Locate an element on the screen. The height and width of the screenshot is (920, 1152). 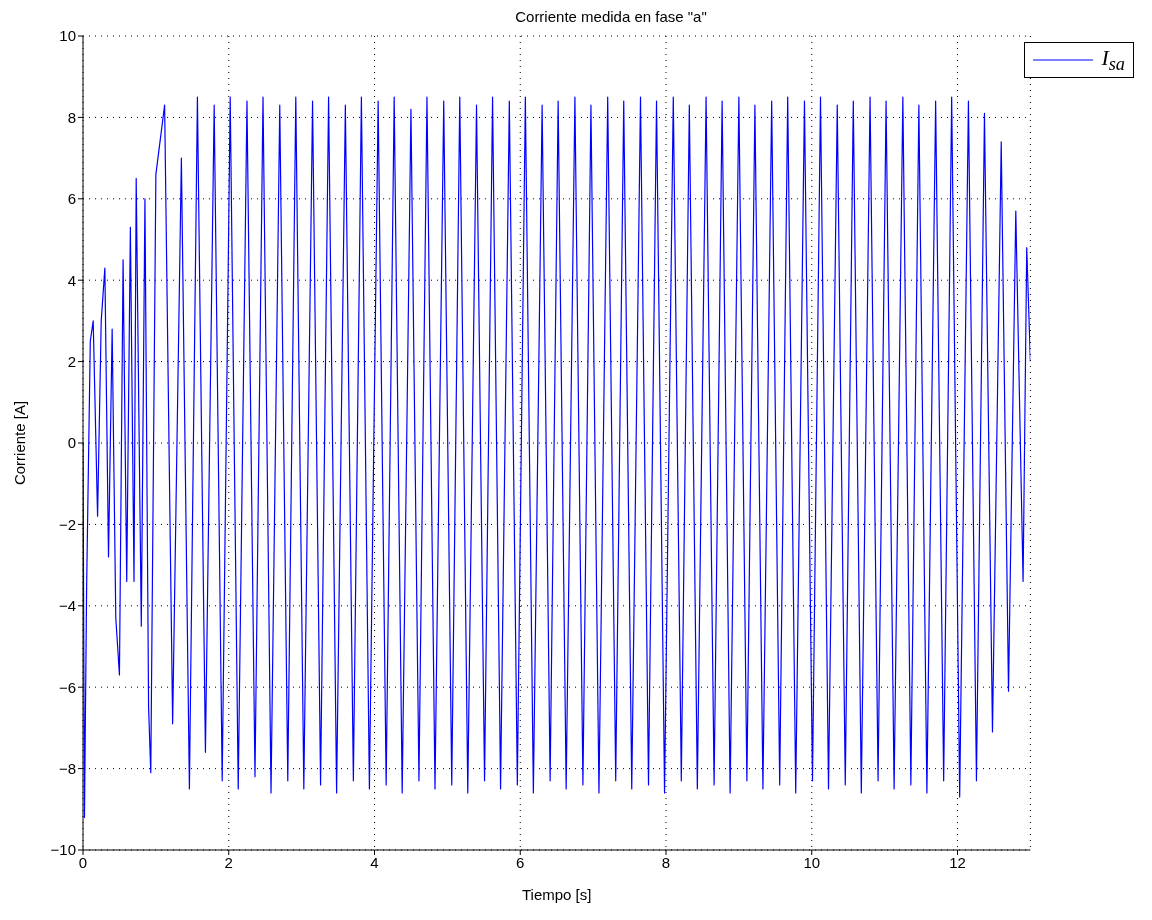
y-tick-label: −4 is located at coordinates (67, 606).